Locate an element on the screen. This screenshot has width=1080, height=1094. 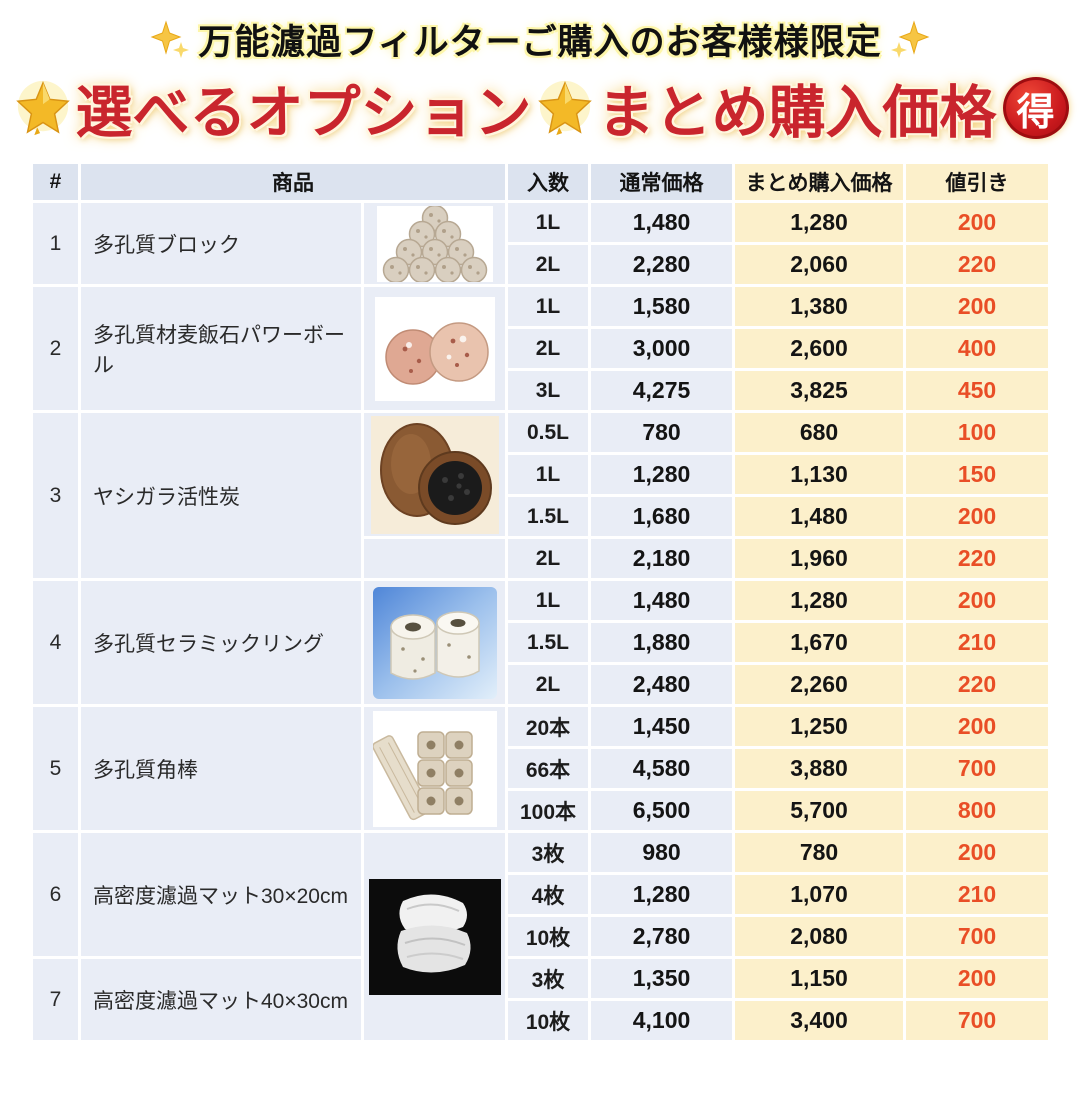
bulk-price-cell: 1,280 is located at coordinates (819, 222).